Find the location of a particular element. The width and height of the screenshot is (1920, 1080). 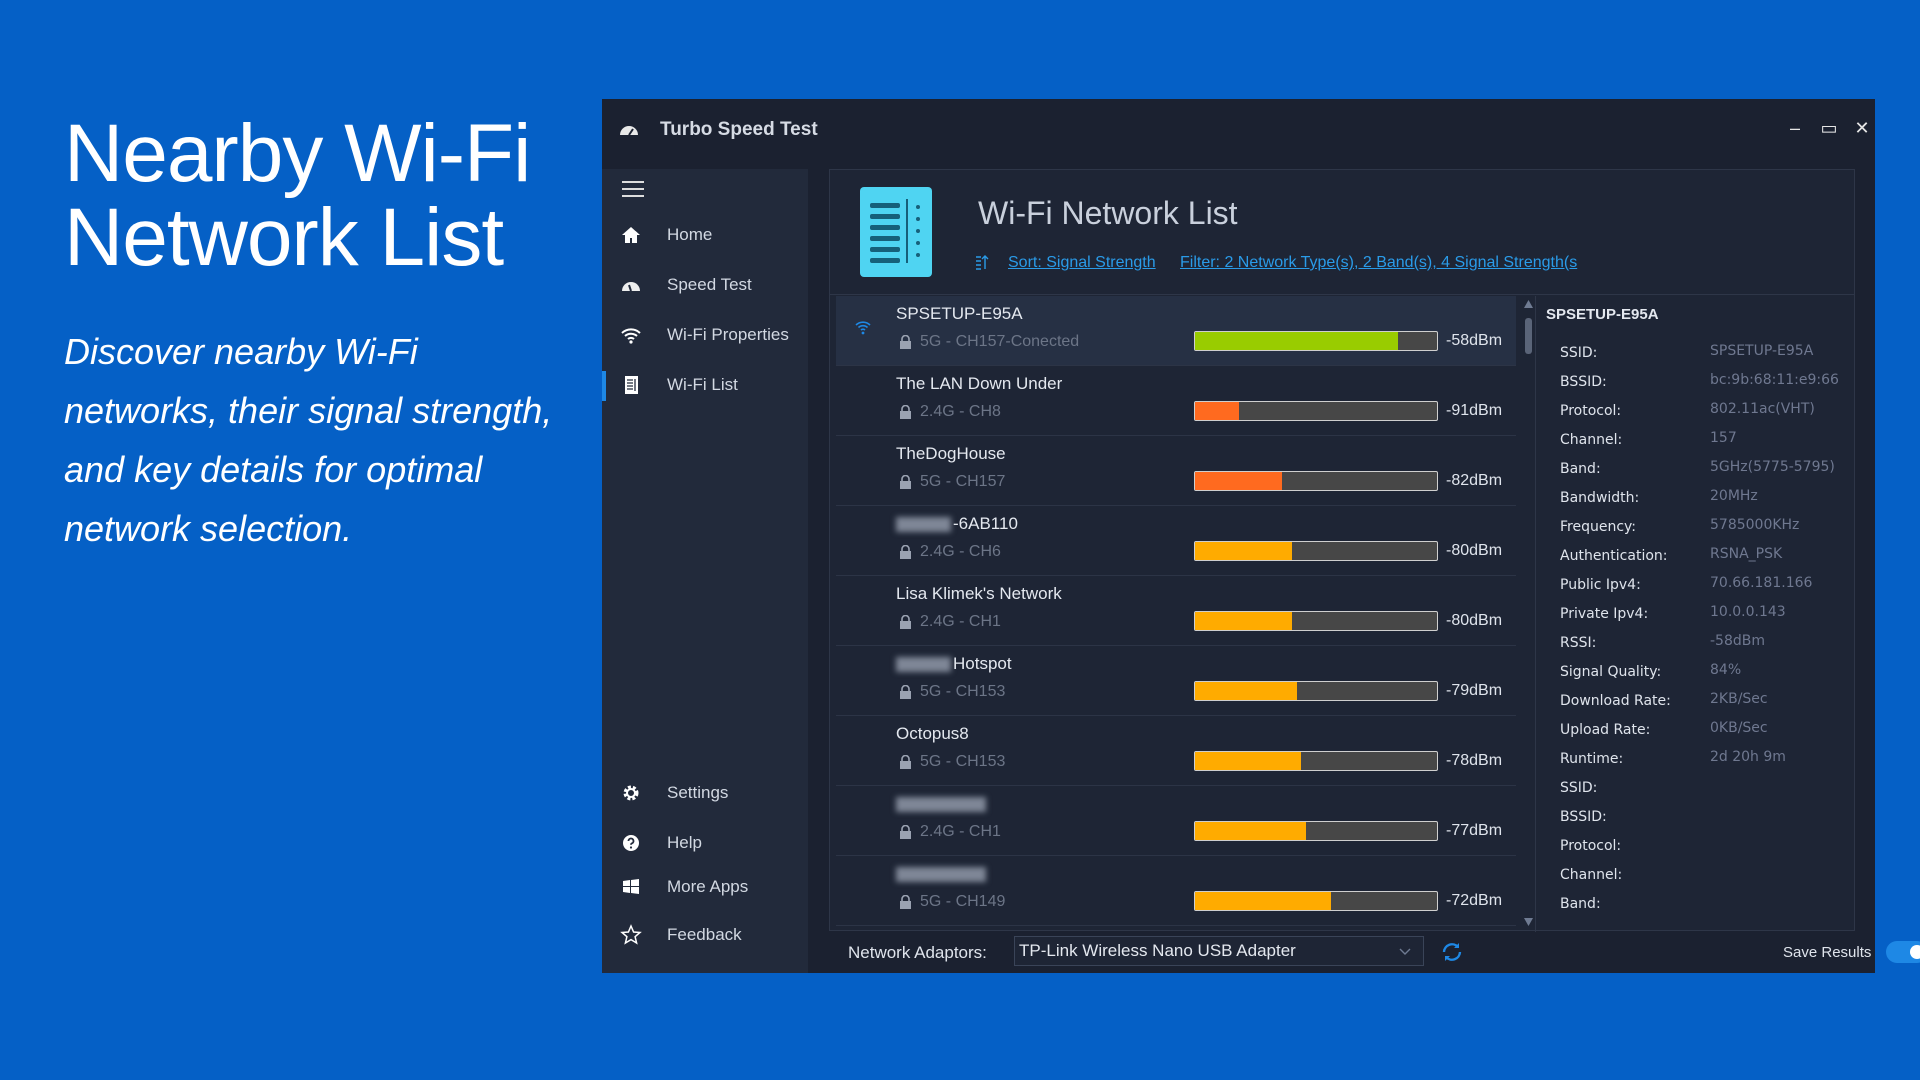

detail-value: 5785000KHz is located at coordinates (1755, 525).